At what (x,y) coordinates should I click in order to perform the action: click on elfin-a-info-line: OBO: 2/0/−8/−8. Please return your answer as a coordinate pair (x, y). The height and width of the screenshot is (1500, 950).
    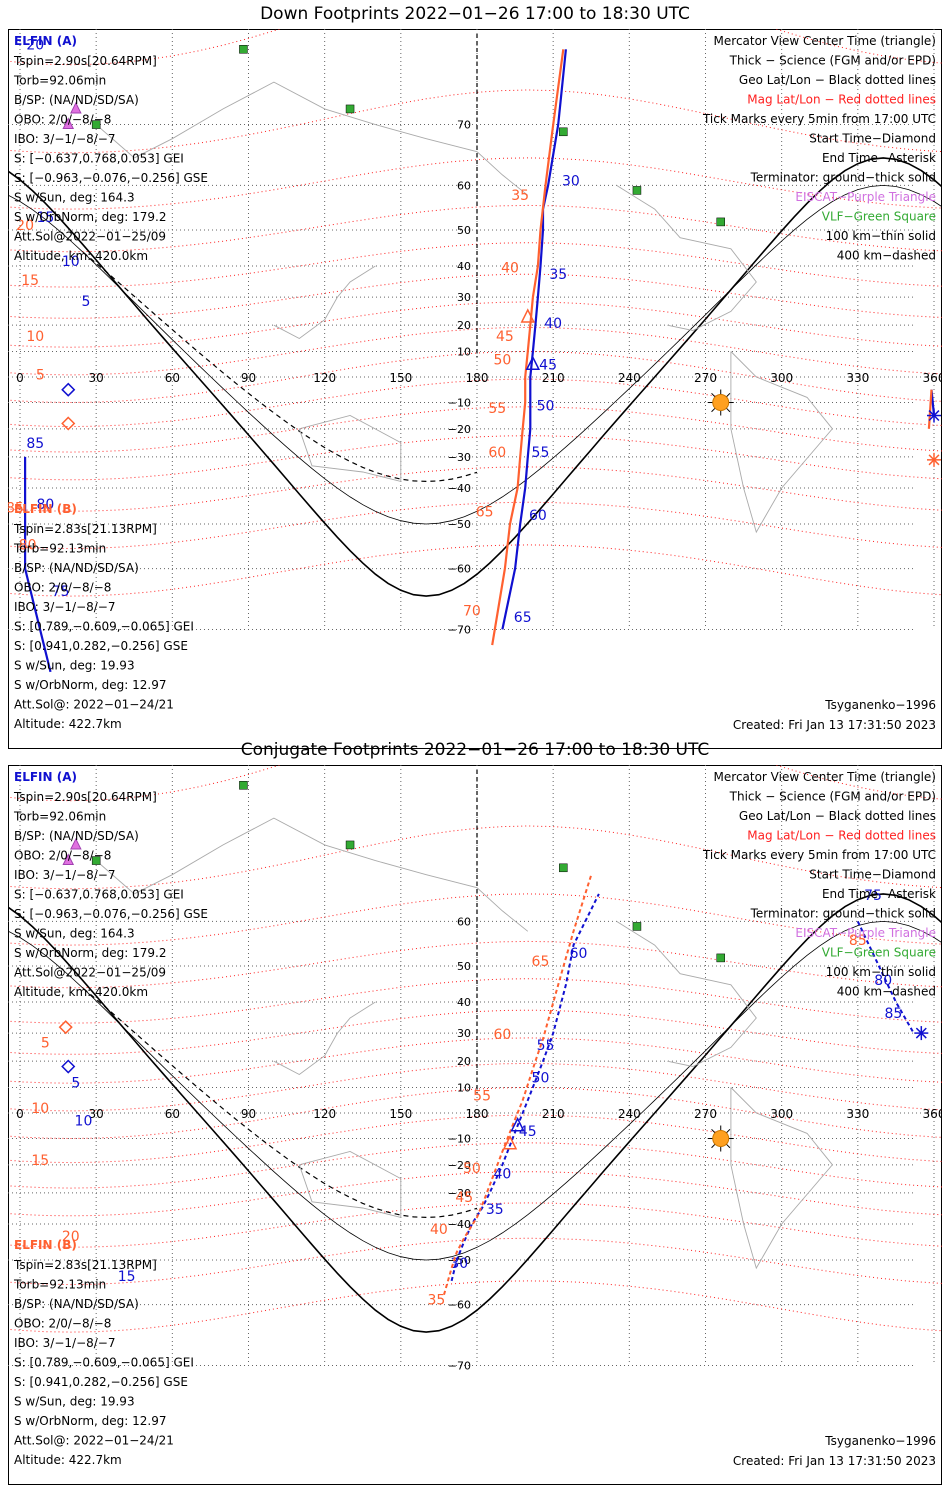
    Looking at the image, I should click on (62, 856).